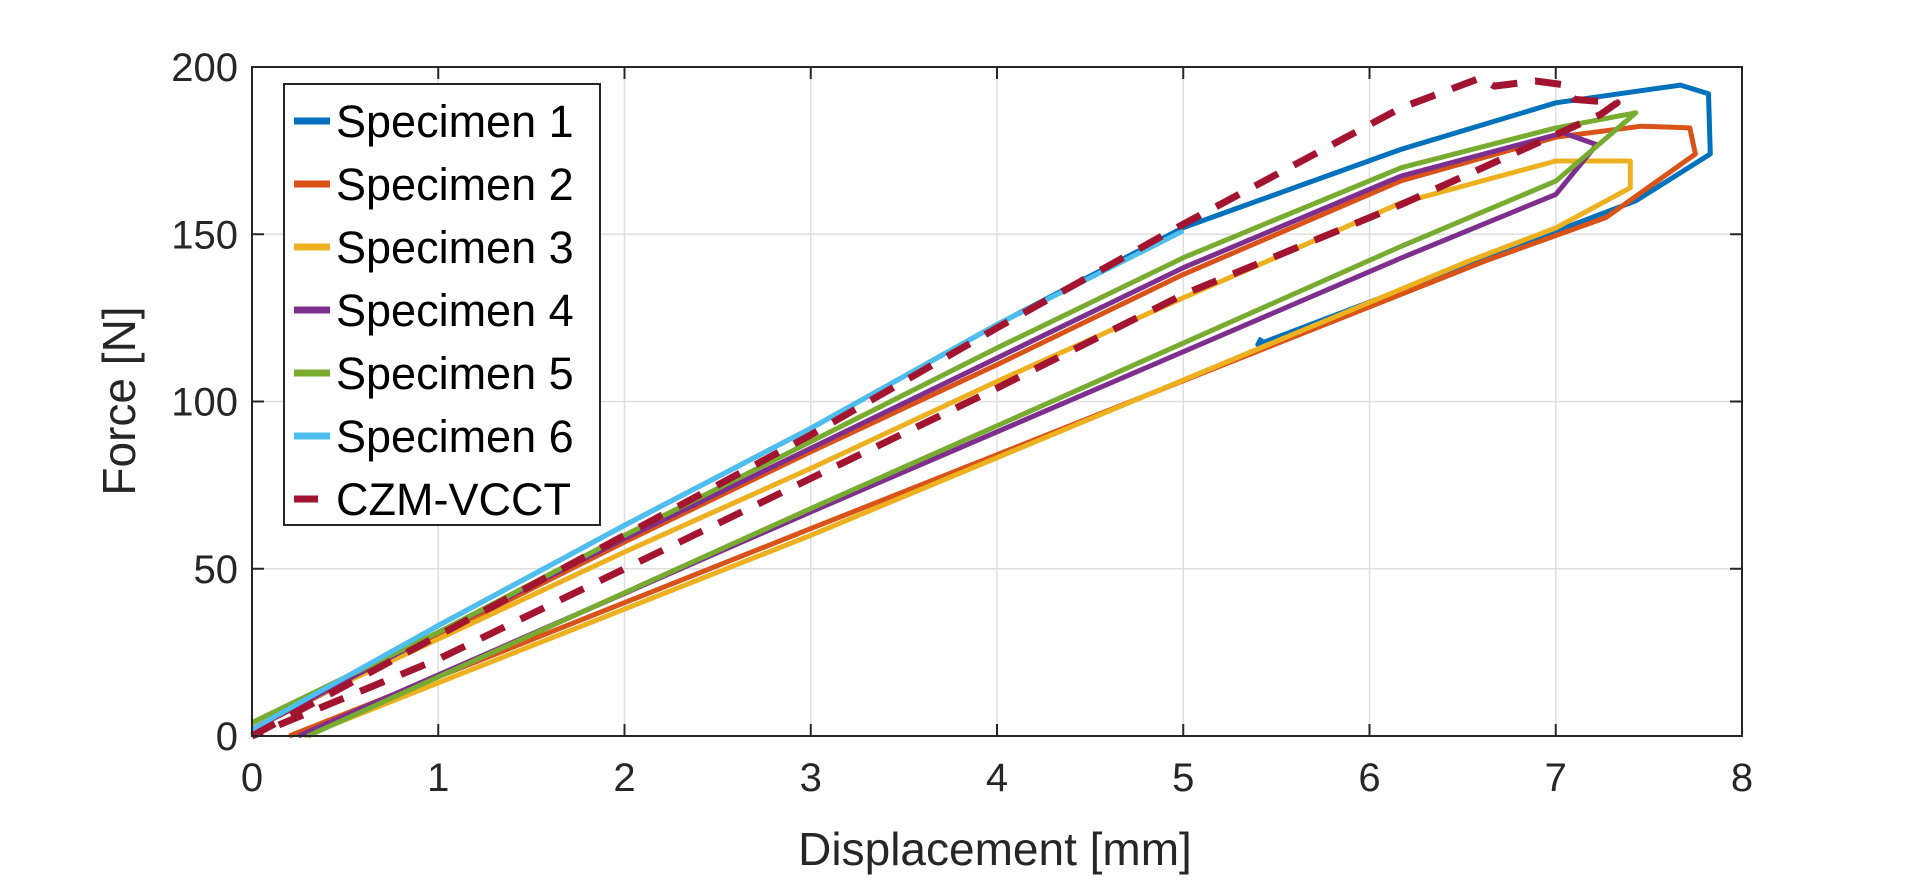 This screenshot has width=1920, height=888. Describe the element at coordinates (624, 778) in the screenshot. I see `x-tick-label: 2` at that location.